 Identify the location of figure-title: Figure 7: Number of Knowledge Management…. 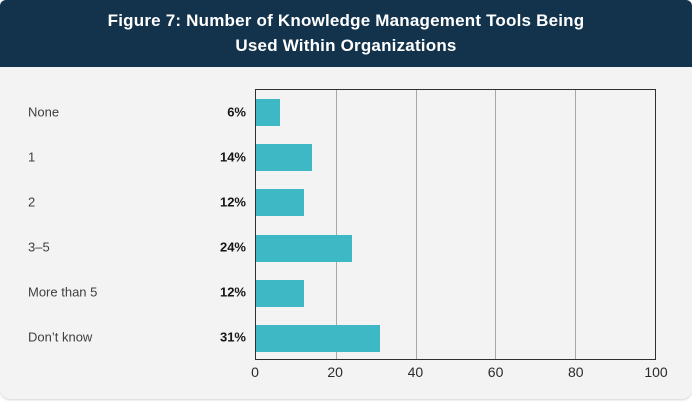
(346, 33).